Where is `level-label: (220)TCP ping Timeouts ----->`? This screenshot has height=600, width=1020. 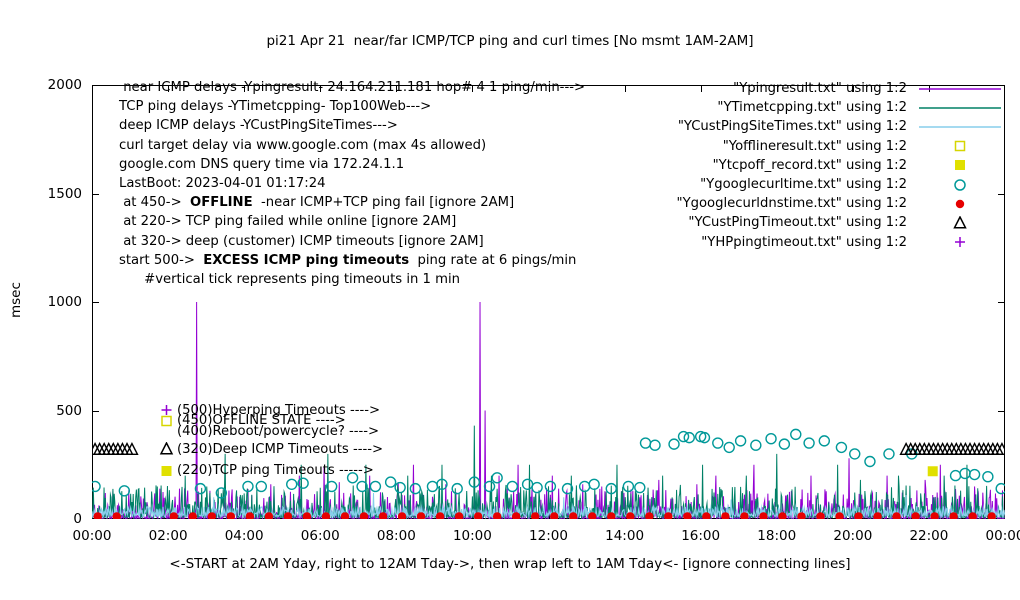
level-label: (220)TCP ping Timeouts -----> is located at coordinates (275, 471).